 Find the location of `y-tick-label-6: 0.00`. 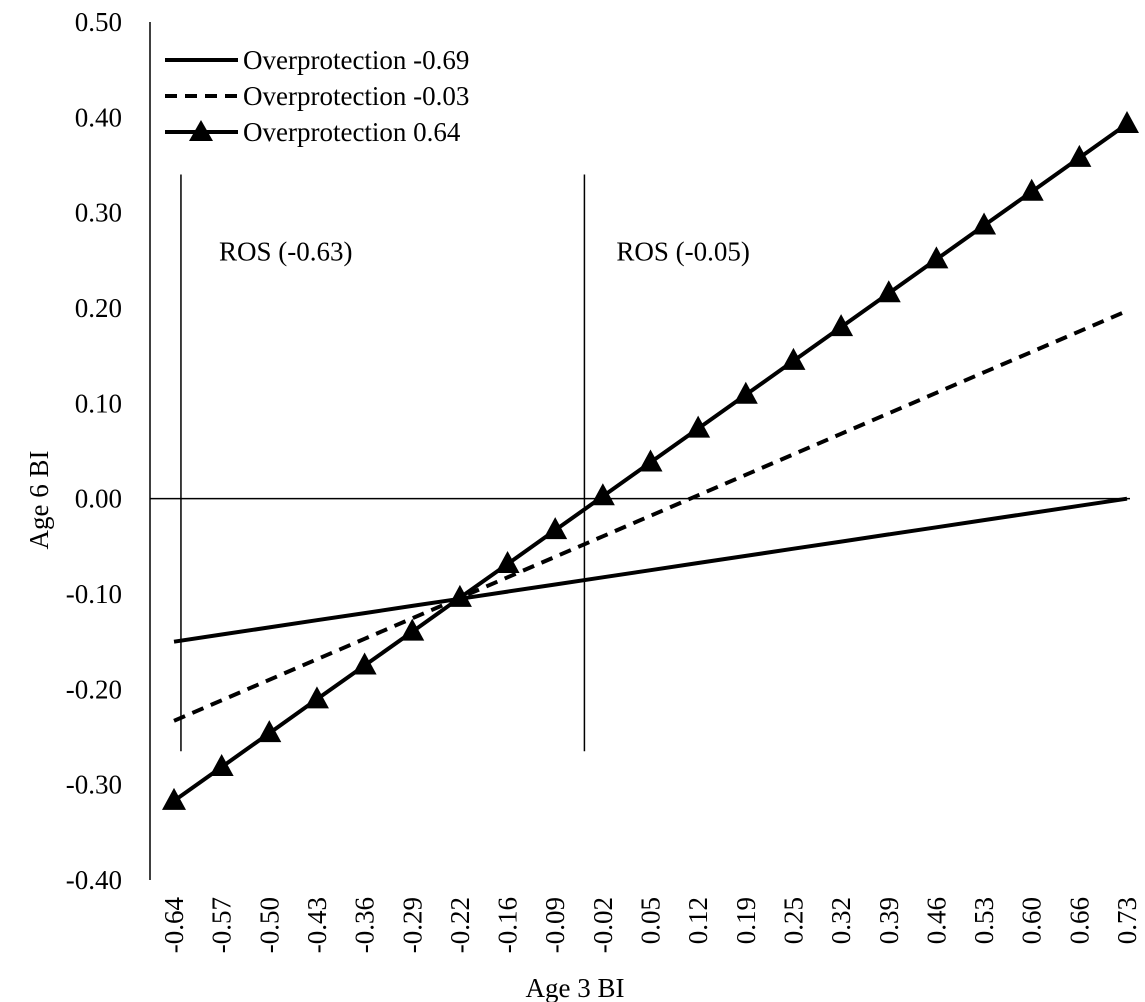

y-tick-label-6: 0.00 is located at coordinates (98, 499).